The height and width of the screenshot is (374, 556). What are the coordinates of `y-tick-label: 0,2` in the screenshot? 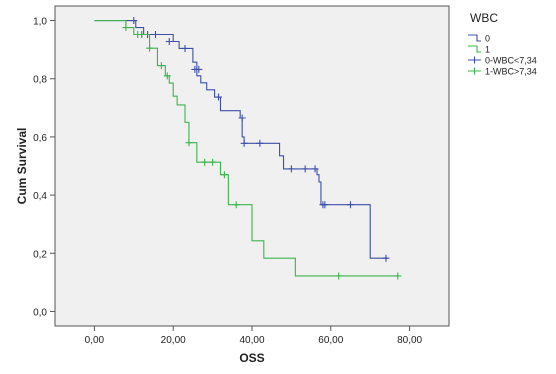 It's located at (40, 254).